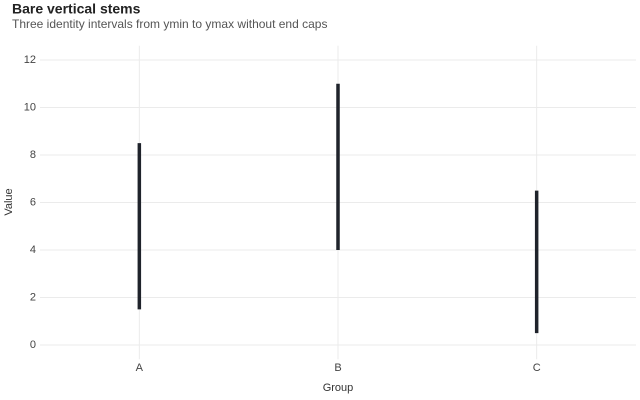 This screenshot has width=640, height=400. I want to click on y-tick-label: 10, so click(30, 107).